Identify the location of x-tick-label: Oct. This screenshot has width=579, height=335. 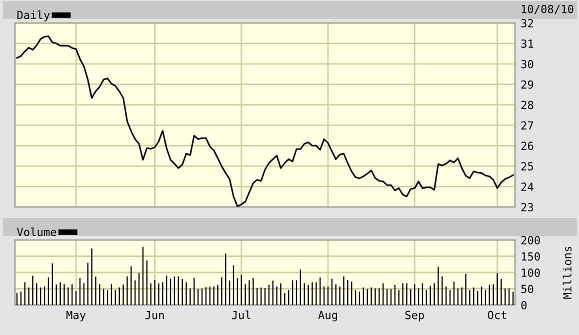
(497, 315).